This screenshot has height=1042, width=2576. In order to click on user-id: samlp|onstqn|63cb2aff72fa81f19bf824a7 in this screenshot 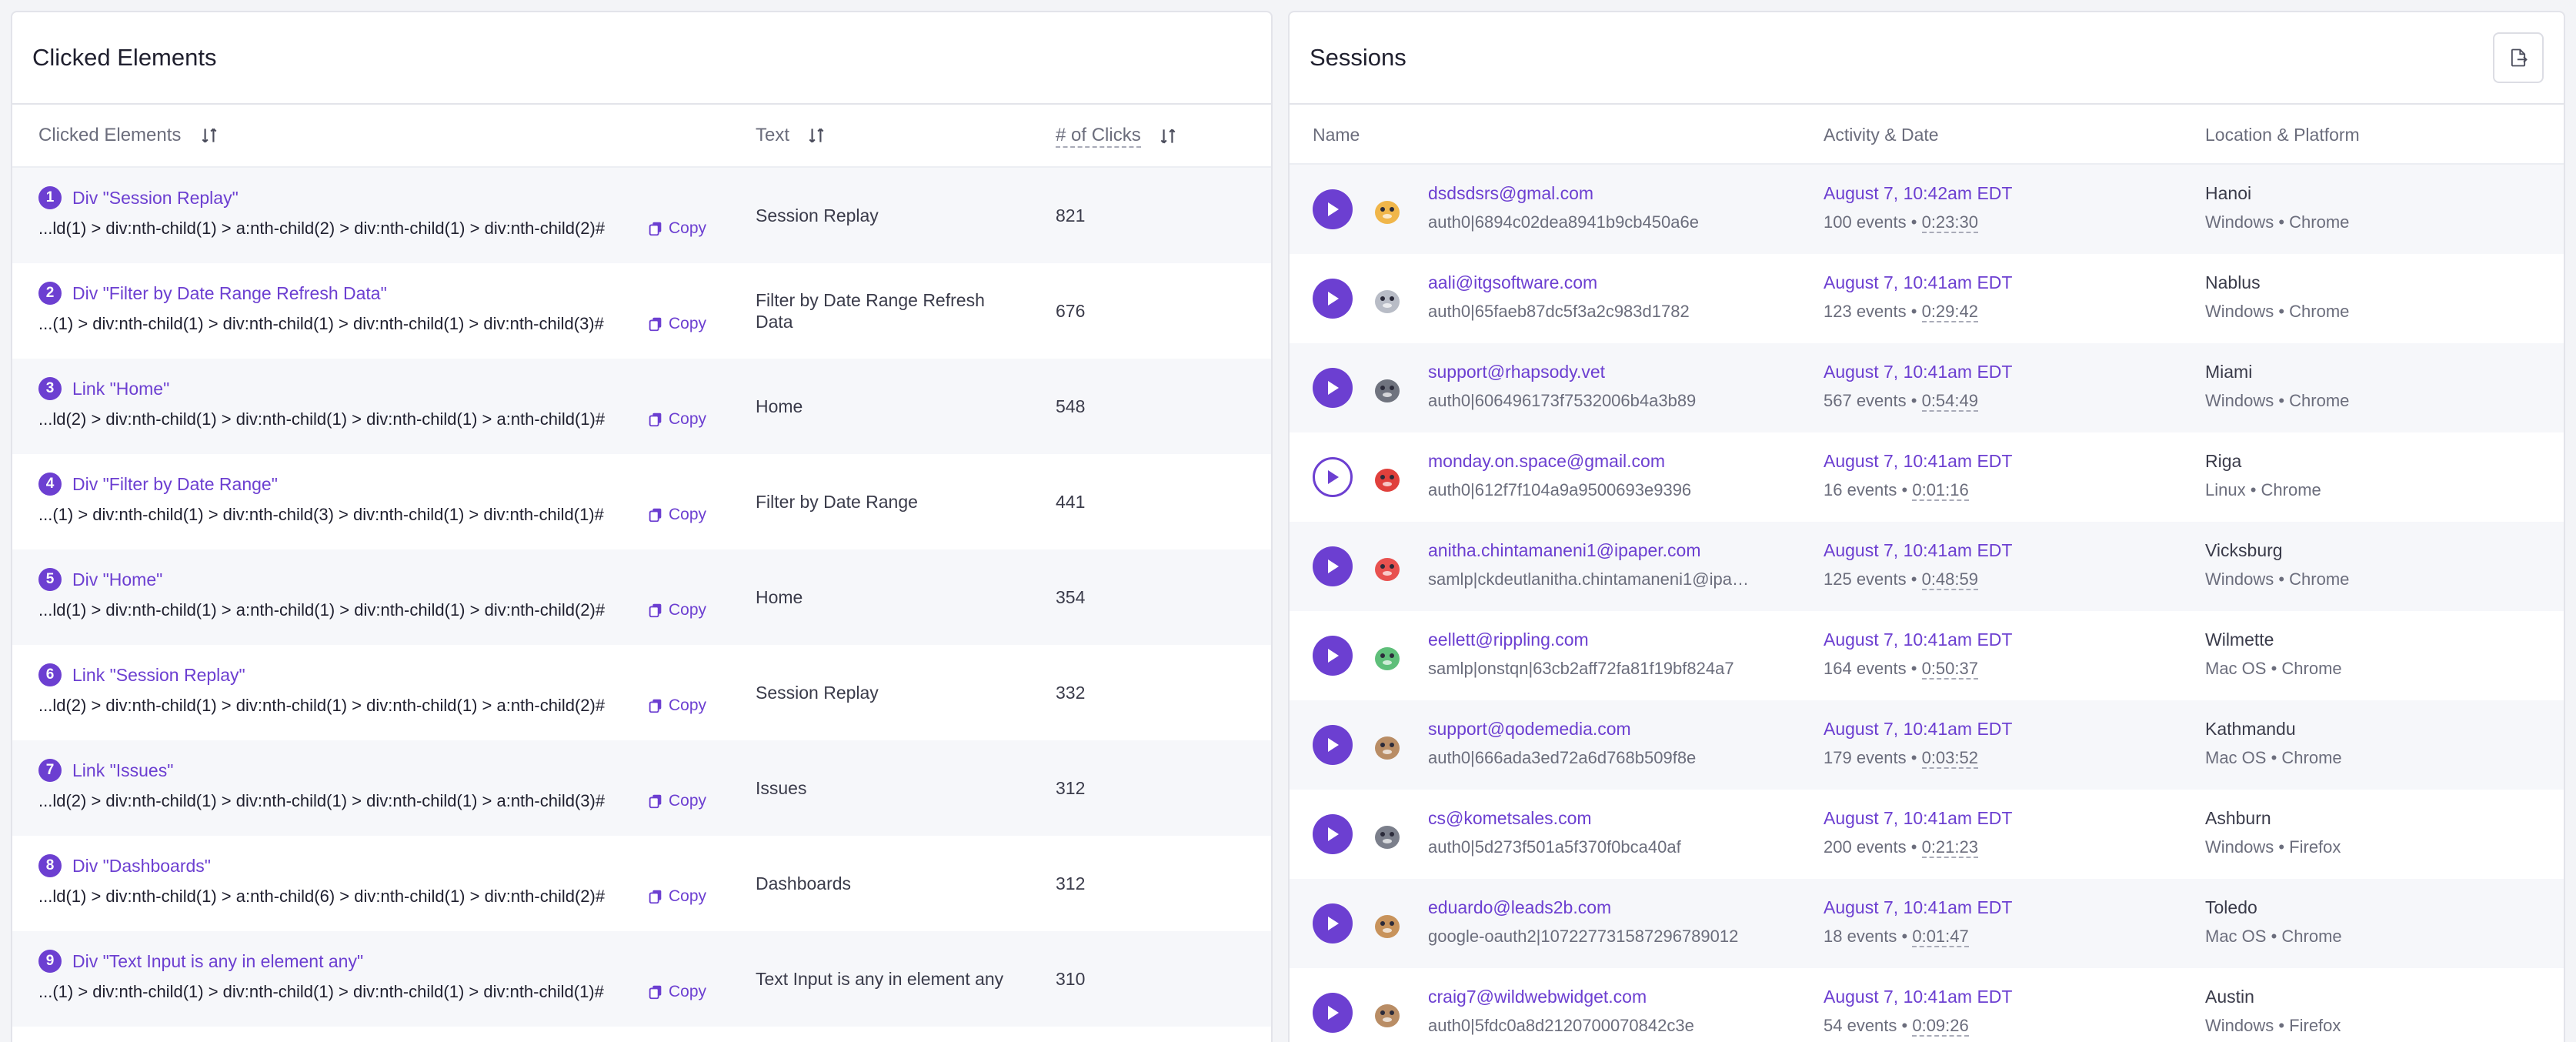, I will do `click(1581, 668)`.